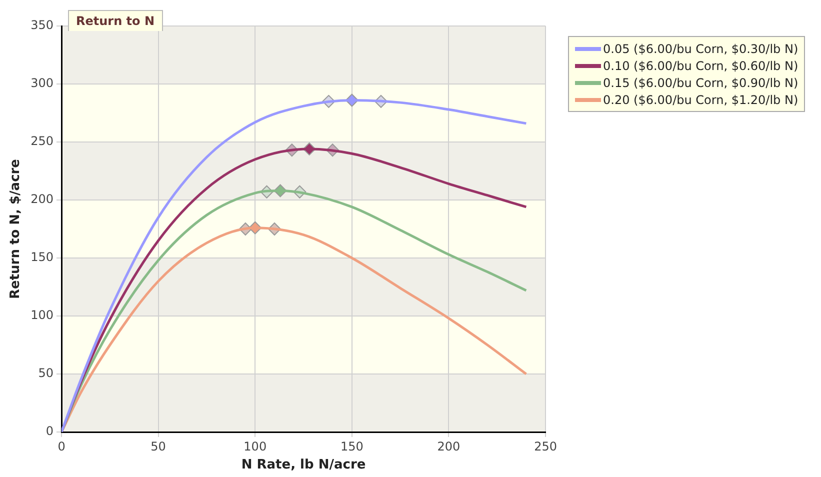  Describe the element at coordinates (700, 83) in the screenshot. I see `legend-label: 0.15 ($6.00/bu Corn, $0.90/lb N)` at that location.